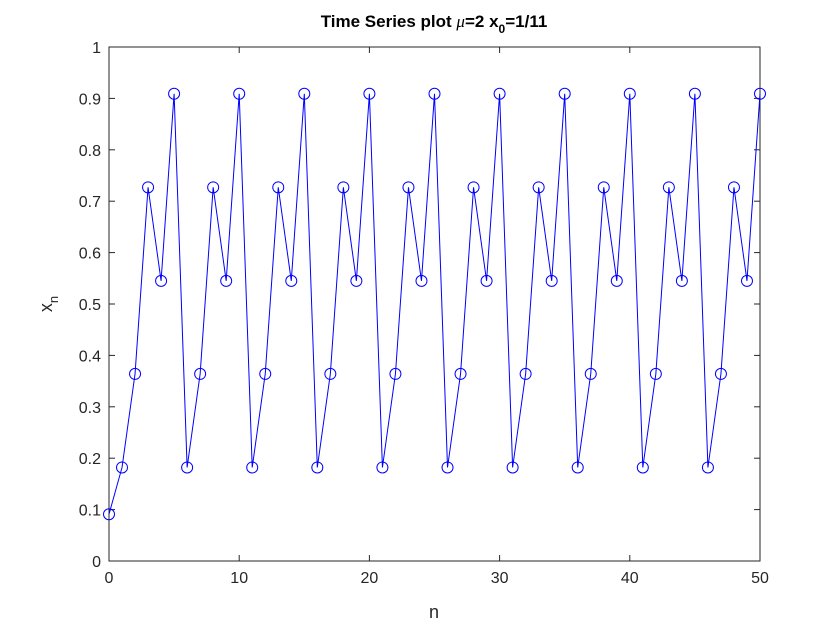 This screenshot has height=630, width=840. I want to click on x-tick-label: 10, so click(239, 578).